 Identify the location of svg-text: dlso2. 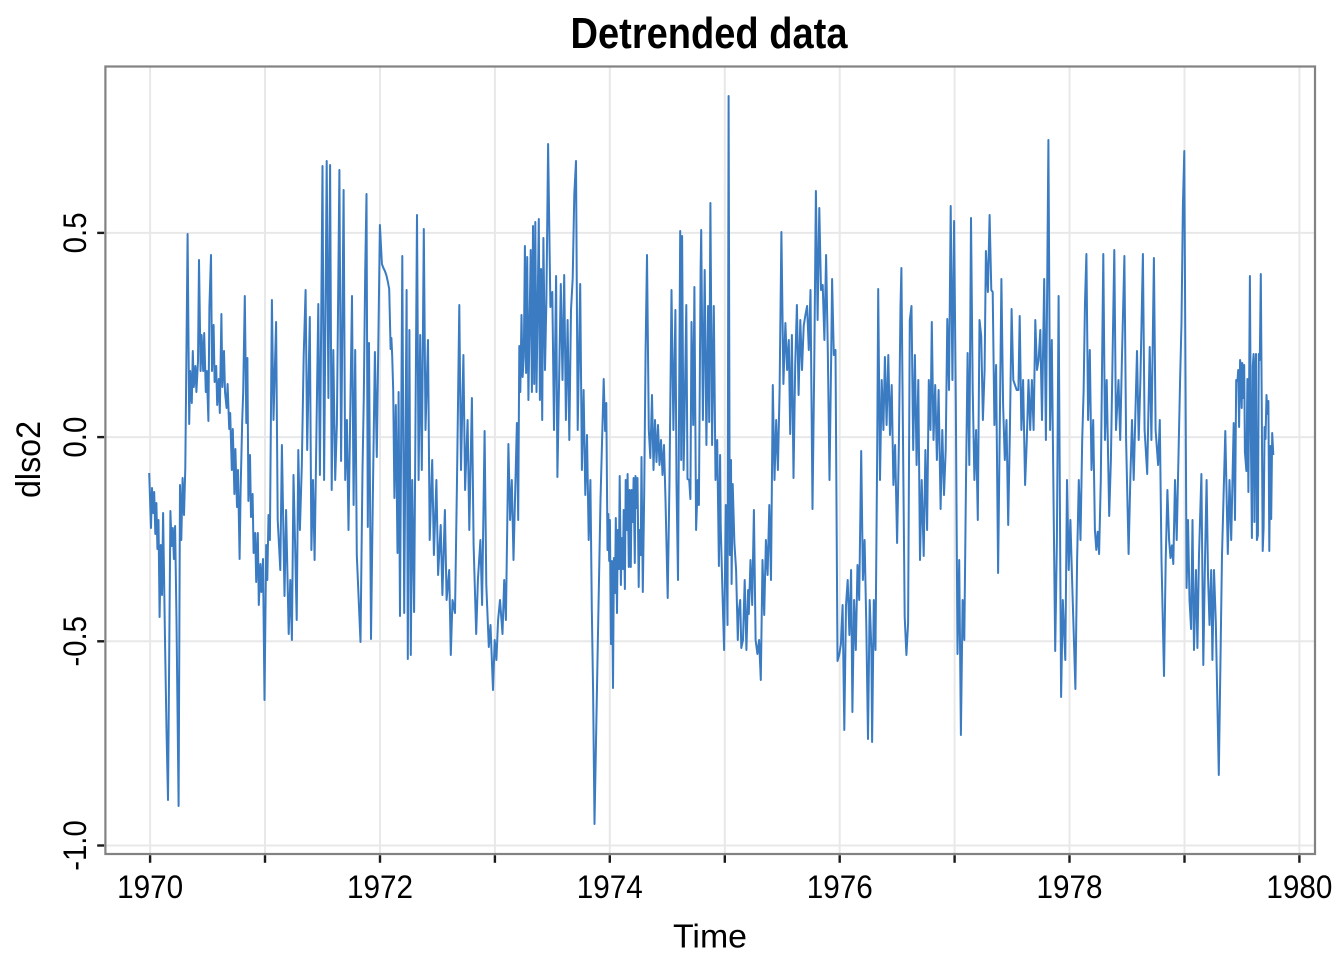
(29, 459).